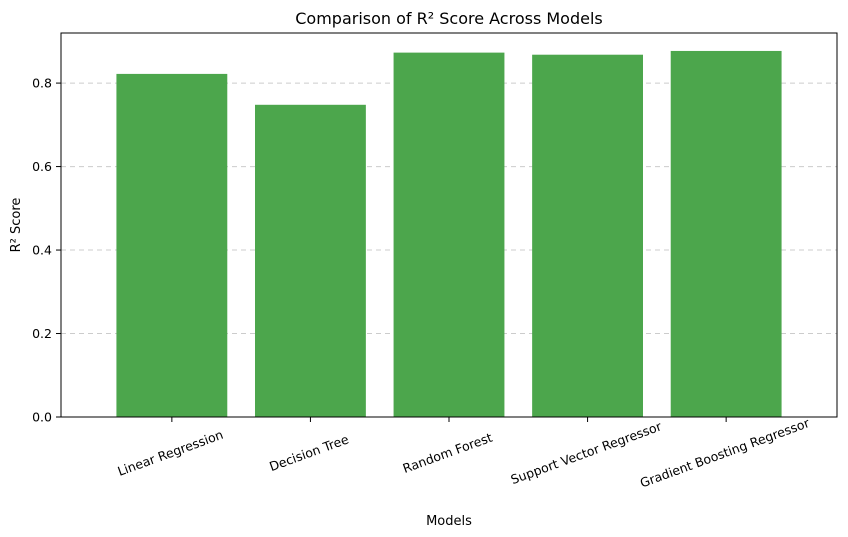  What do you see at coordinates (42, 250) in the screenshot?
I see `y-tick-label: 0.4` at bounding box center [42, 250].